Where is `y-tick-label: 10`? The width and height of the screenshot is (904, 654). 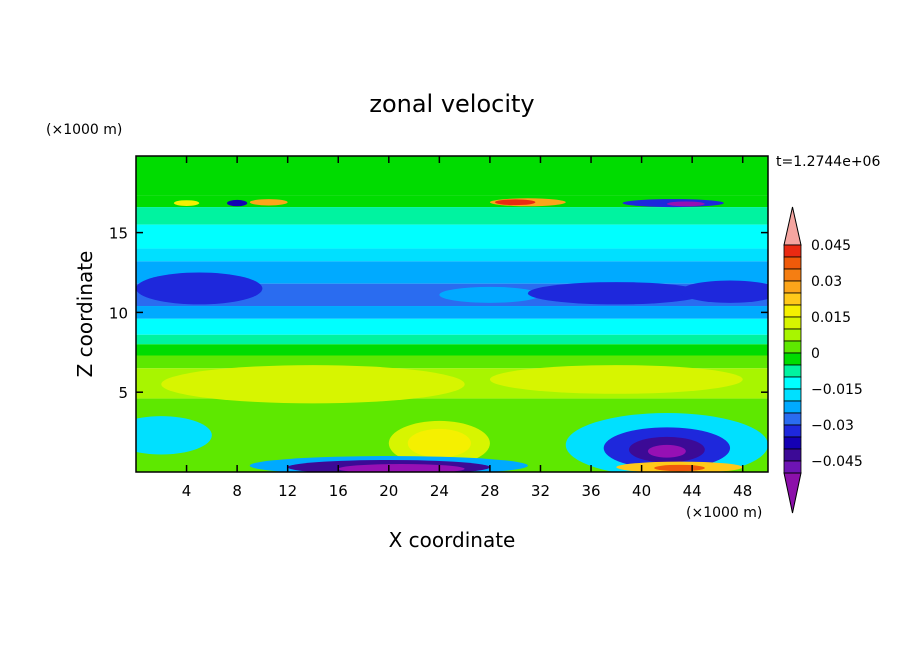 y-tick-label: 10 is located at coordinates (118, 313).